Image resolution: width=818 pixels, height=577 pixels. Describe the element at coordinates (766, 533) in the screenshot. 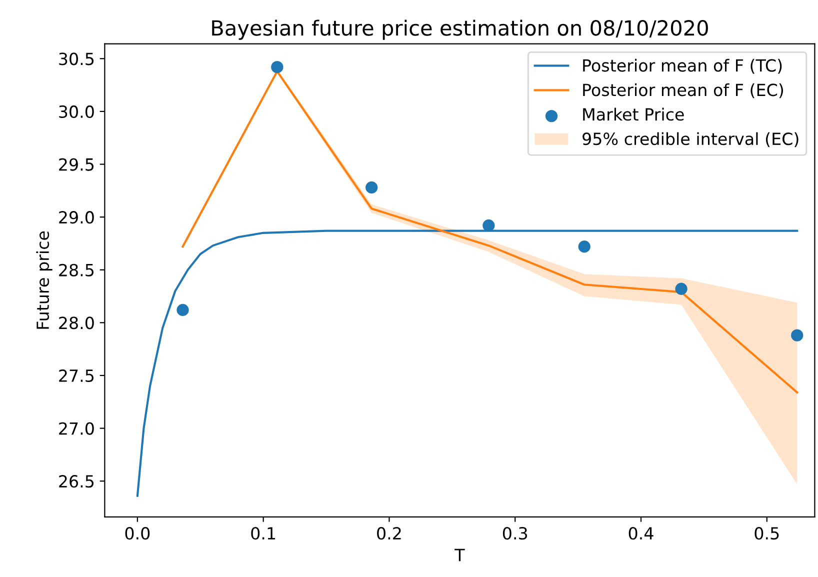

I see `x-tick-label: 0.5` at that location.